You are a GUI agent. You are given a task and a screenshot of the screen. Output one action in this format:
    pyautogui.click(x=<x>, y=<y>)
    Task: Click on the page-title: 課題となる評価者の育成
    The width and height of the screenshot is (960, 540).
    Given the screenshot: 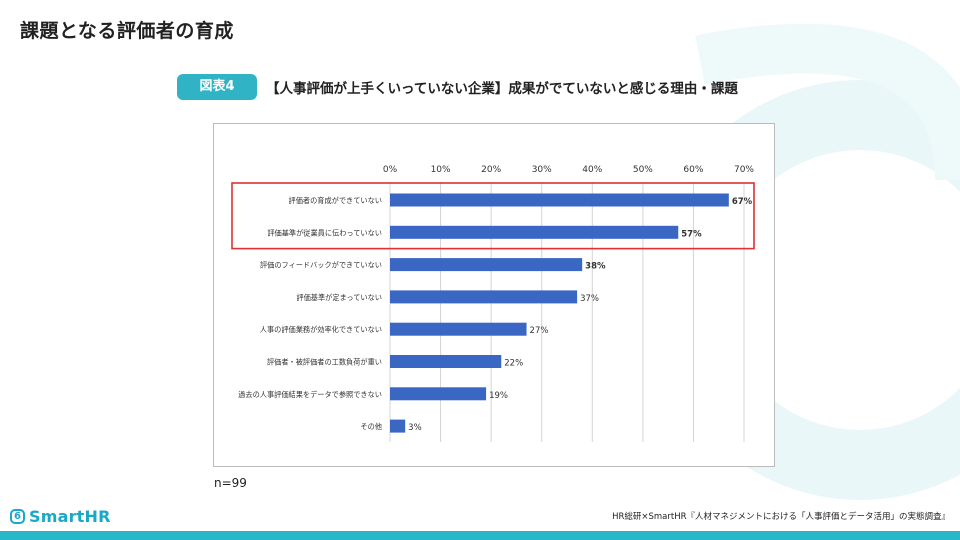 What is the action you would take?
    pyautogui.click(x=127, y=31)
    